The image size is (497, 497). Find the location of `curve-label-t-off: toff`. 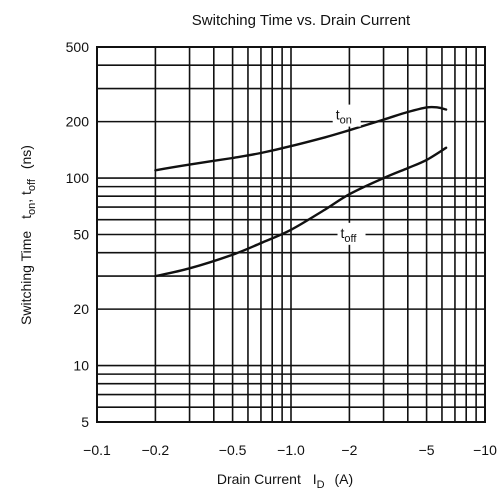

curve-label-t-off: toff is located at coordinates (349, 235).